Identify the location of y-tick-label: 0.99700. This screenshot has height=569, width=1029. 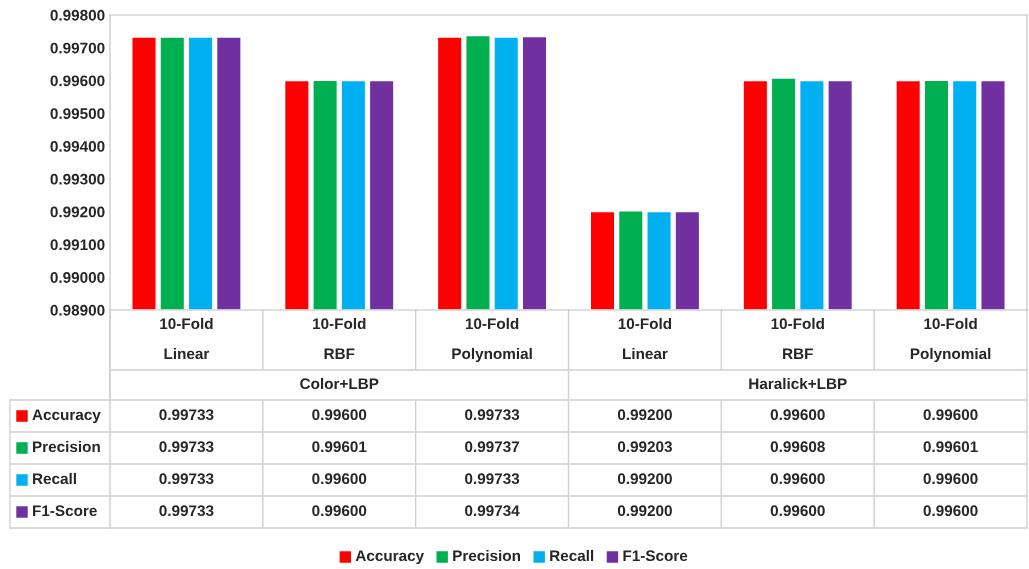
(77, 48).